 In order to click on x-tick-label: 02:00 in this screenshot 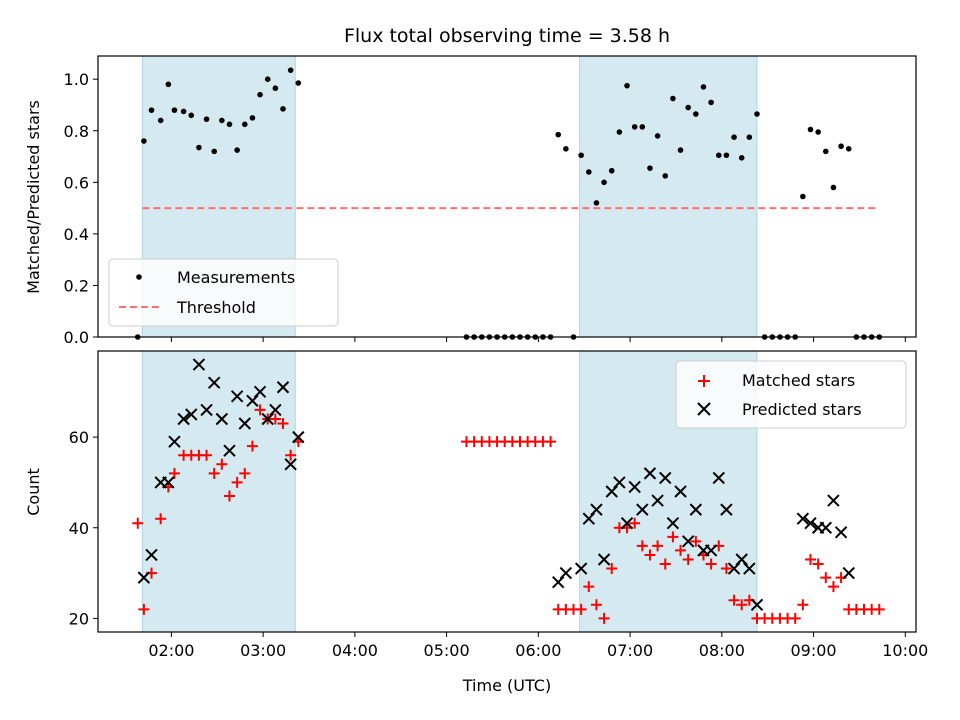, I will do `click(171, 650)`.